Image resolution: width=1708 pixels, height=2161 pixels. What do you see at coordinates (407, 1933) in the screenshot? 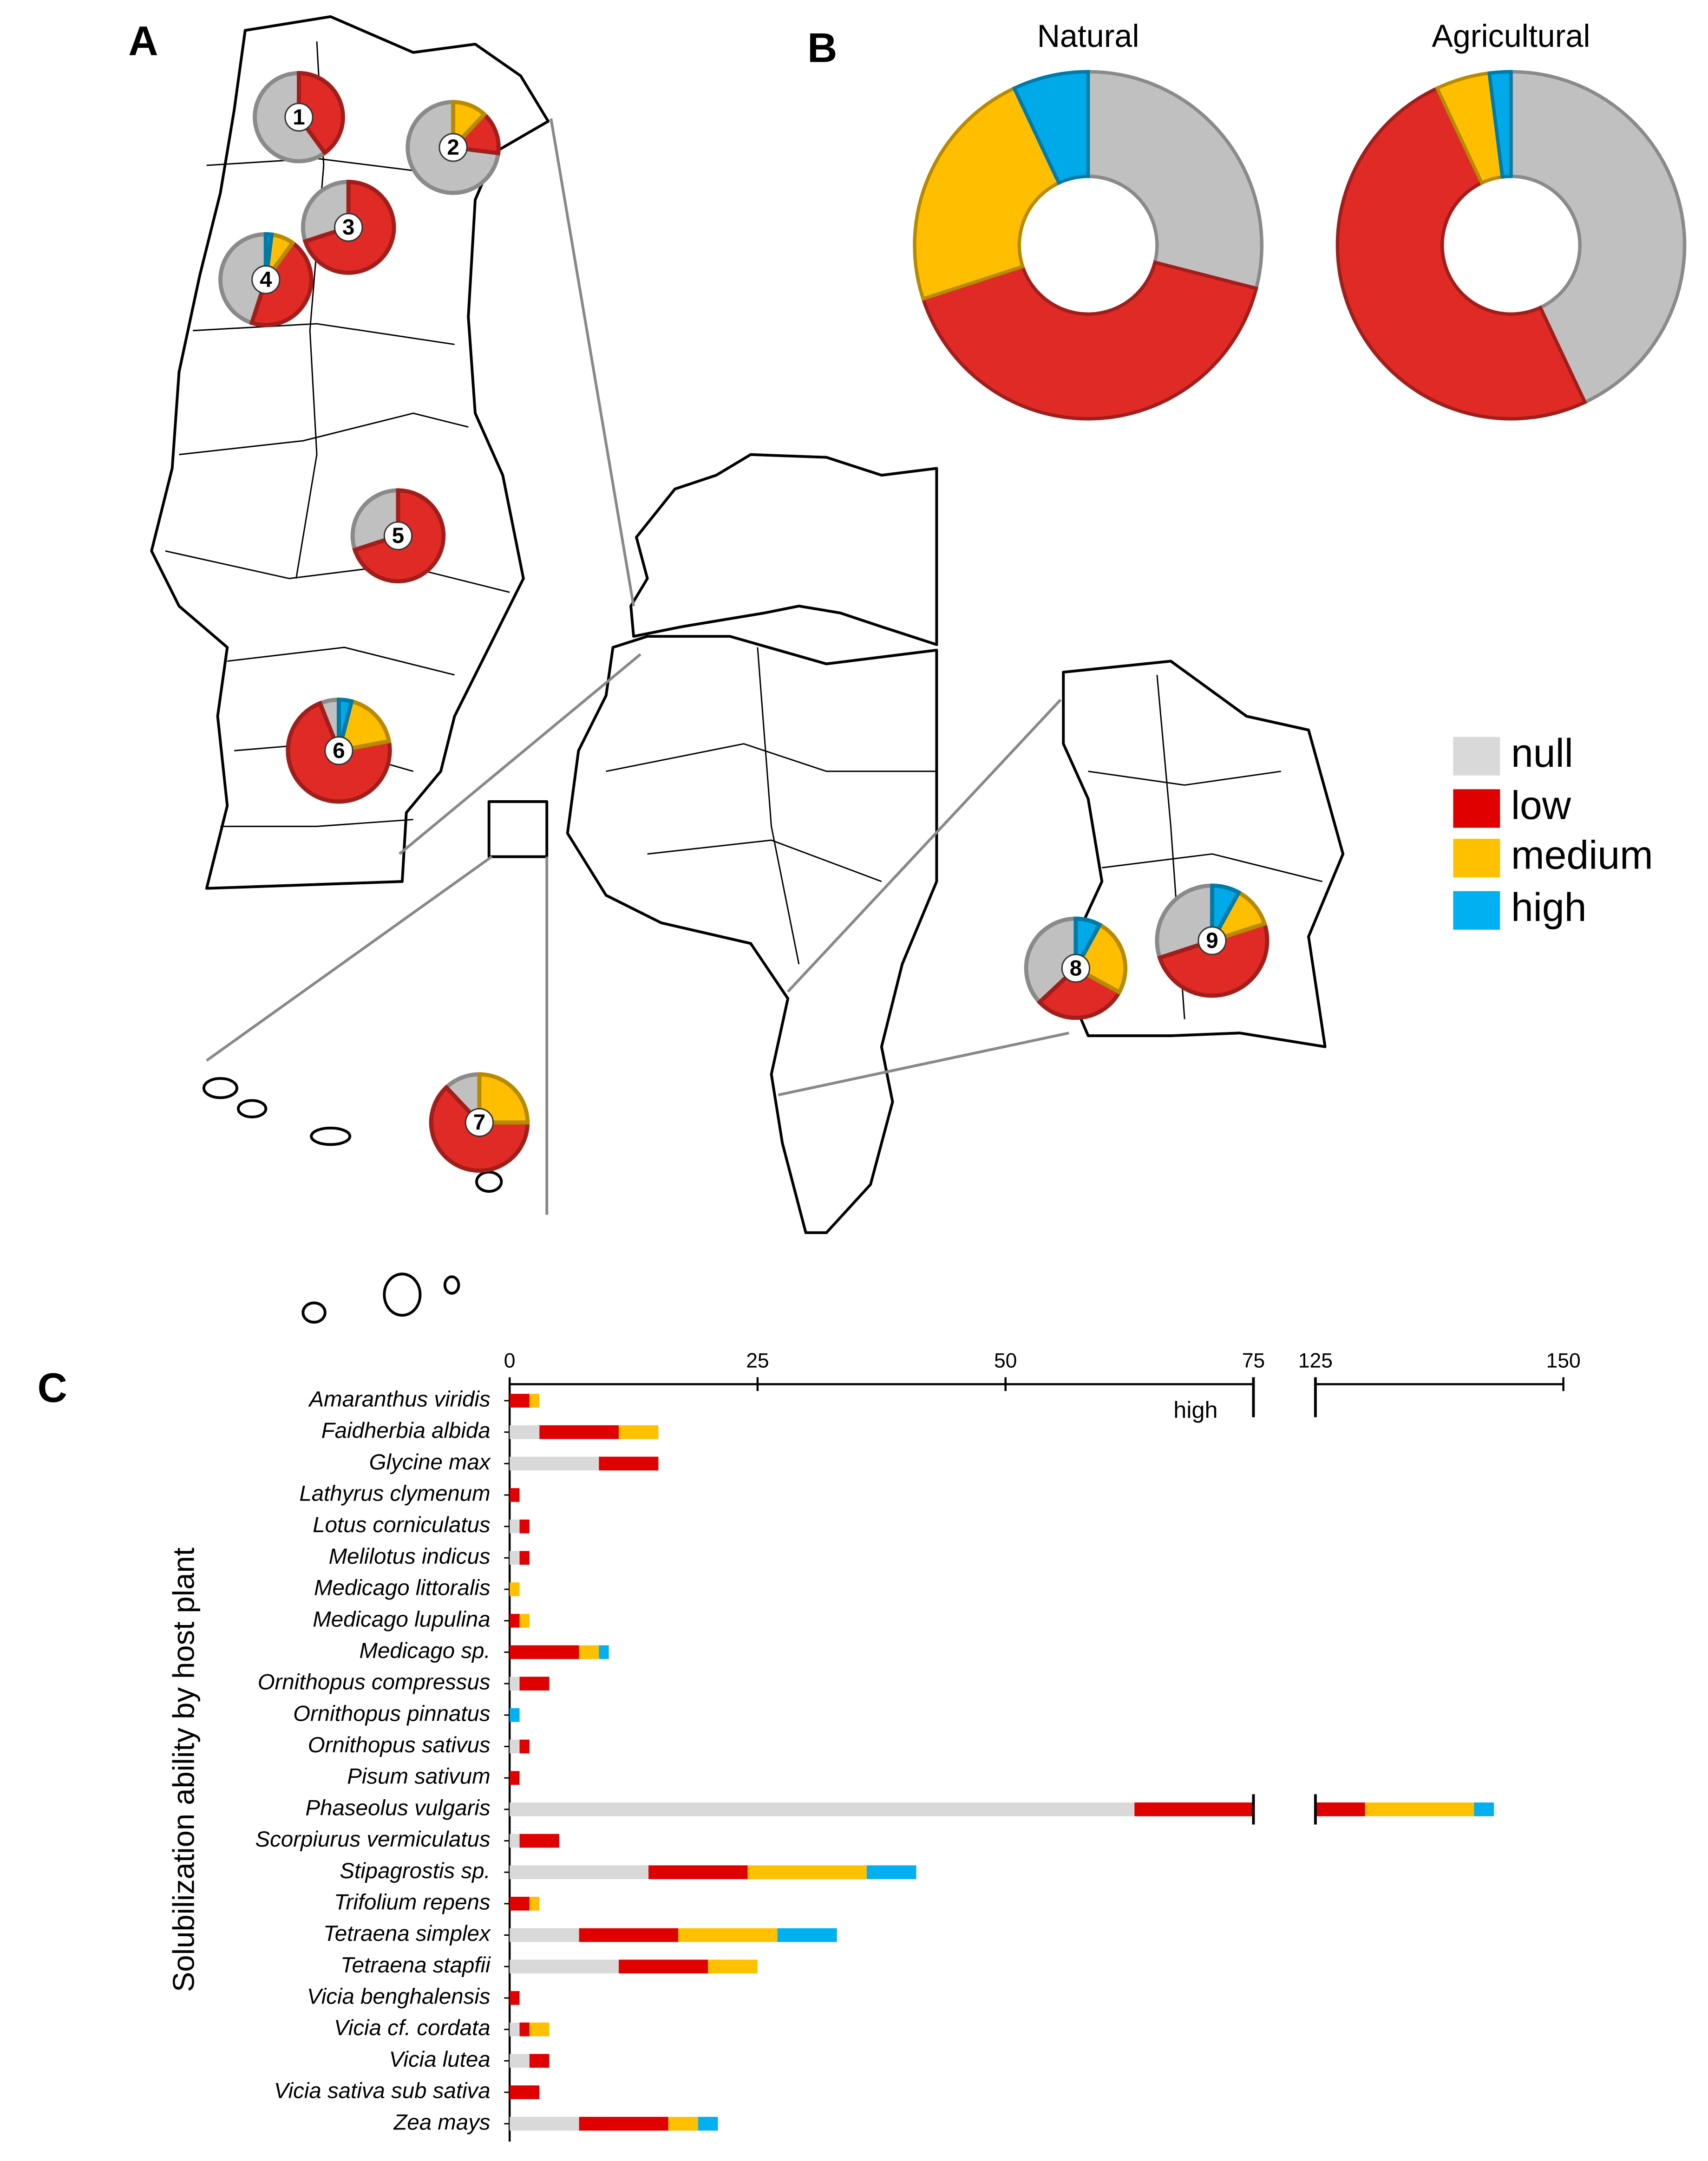
I see `y-tick-label: Tetraena simplex` at bounding box center [407, 1933].